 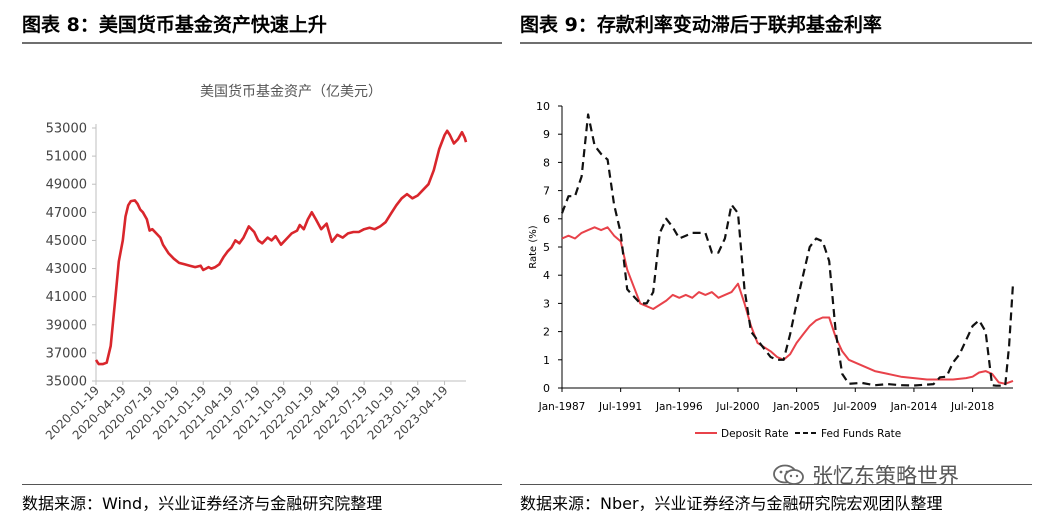 What do you see at coordinates (546, 332) in the screenshot?
I see `y-tick-label: 2` at bounding box center [546, 332].